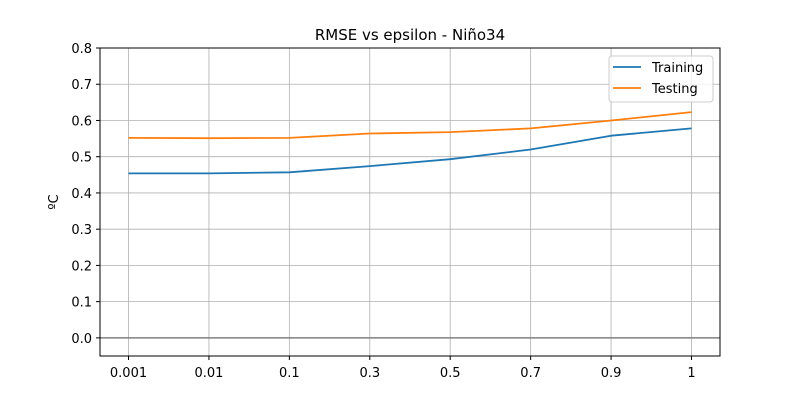  Describe the element at coordinates (410, 35) in the screenshot. I see `chart-title: RMSE vs epsilon - Niño34` at that location.